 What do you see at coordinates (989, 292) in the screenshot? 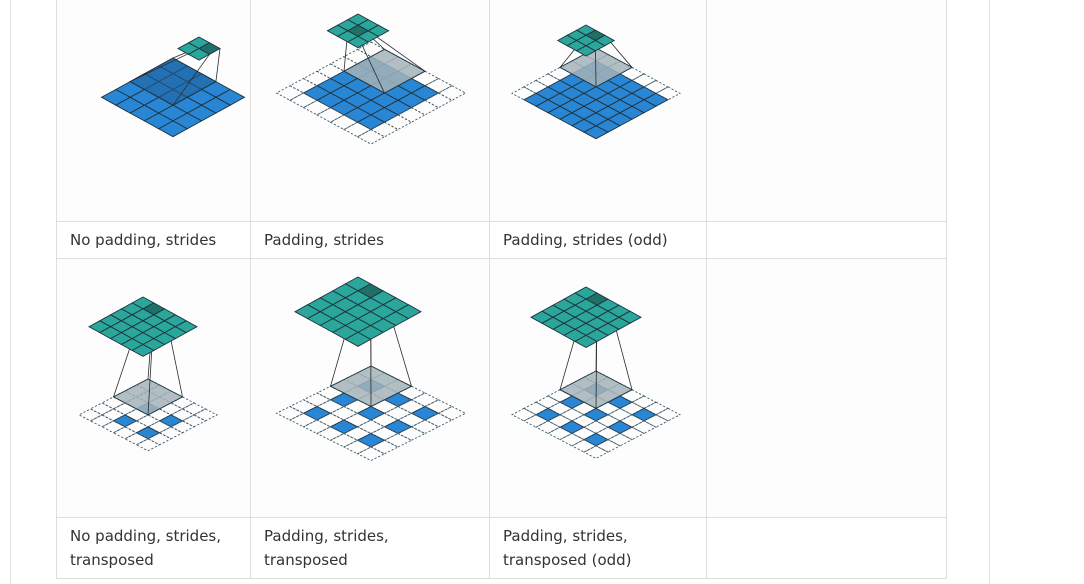
I see `page-right-border` at bounding box center [989, 292].